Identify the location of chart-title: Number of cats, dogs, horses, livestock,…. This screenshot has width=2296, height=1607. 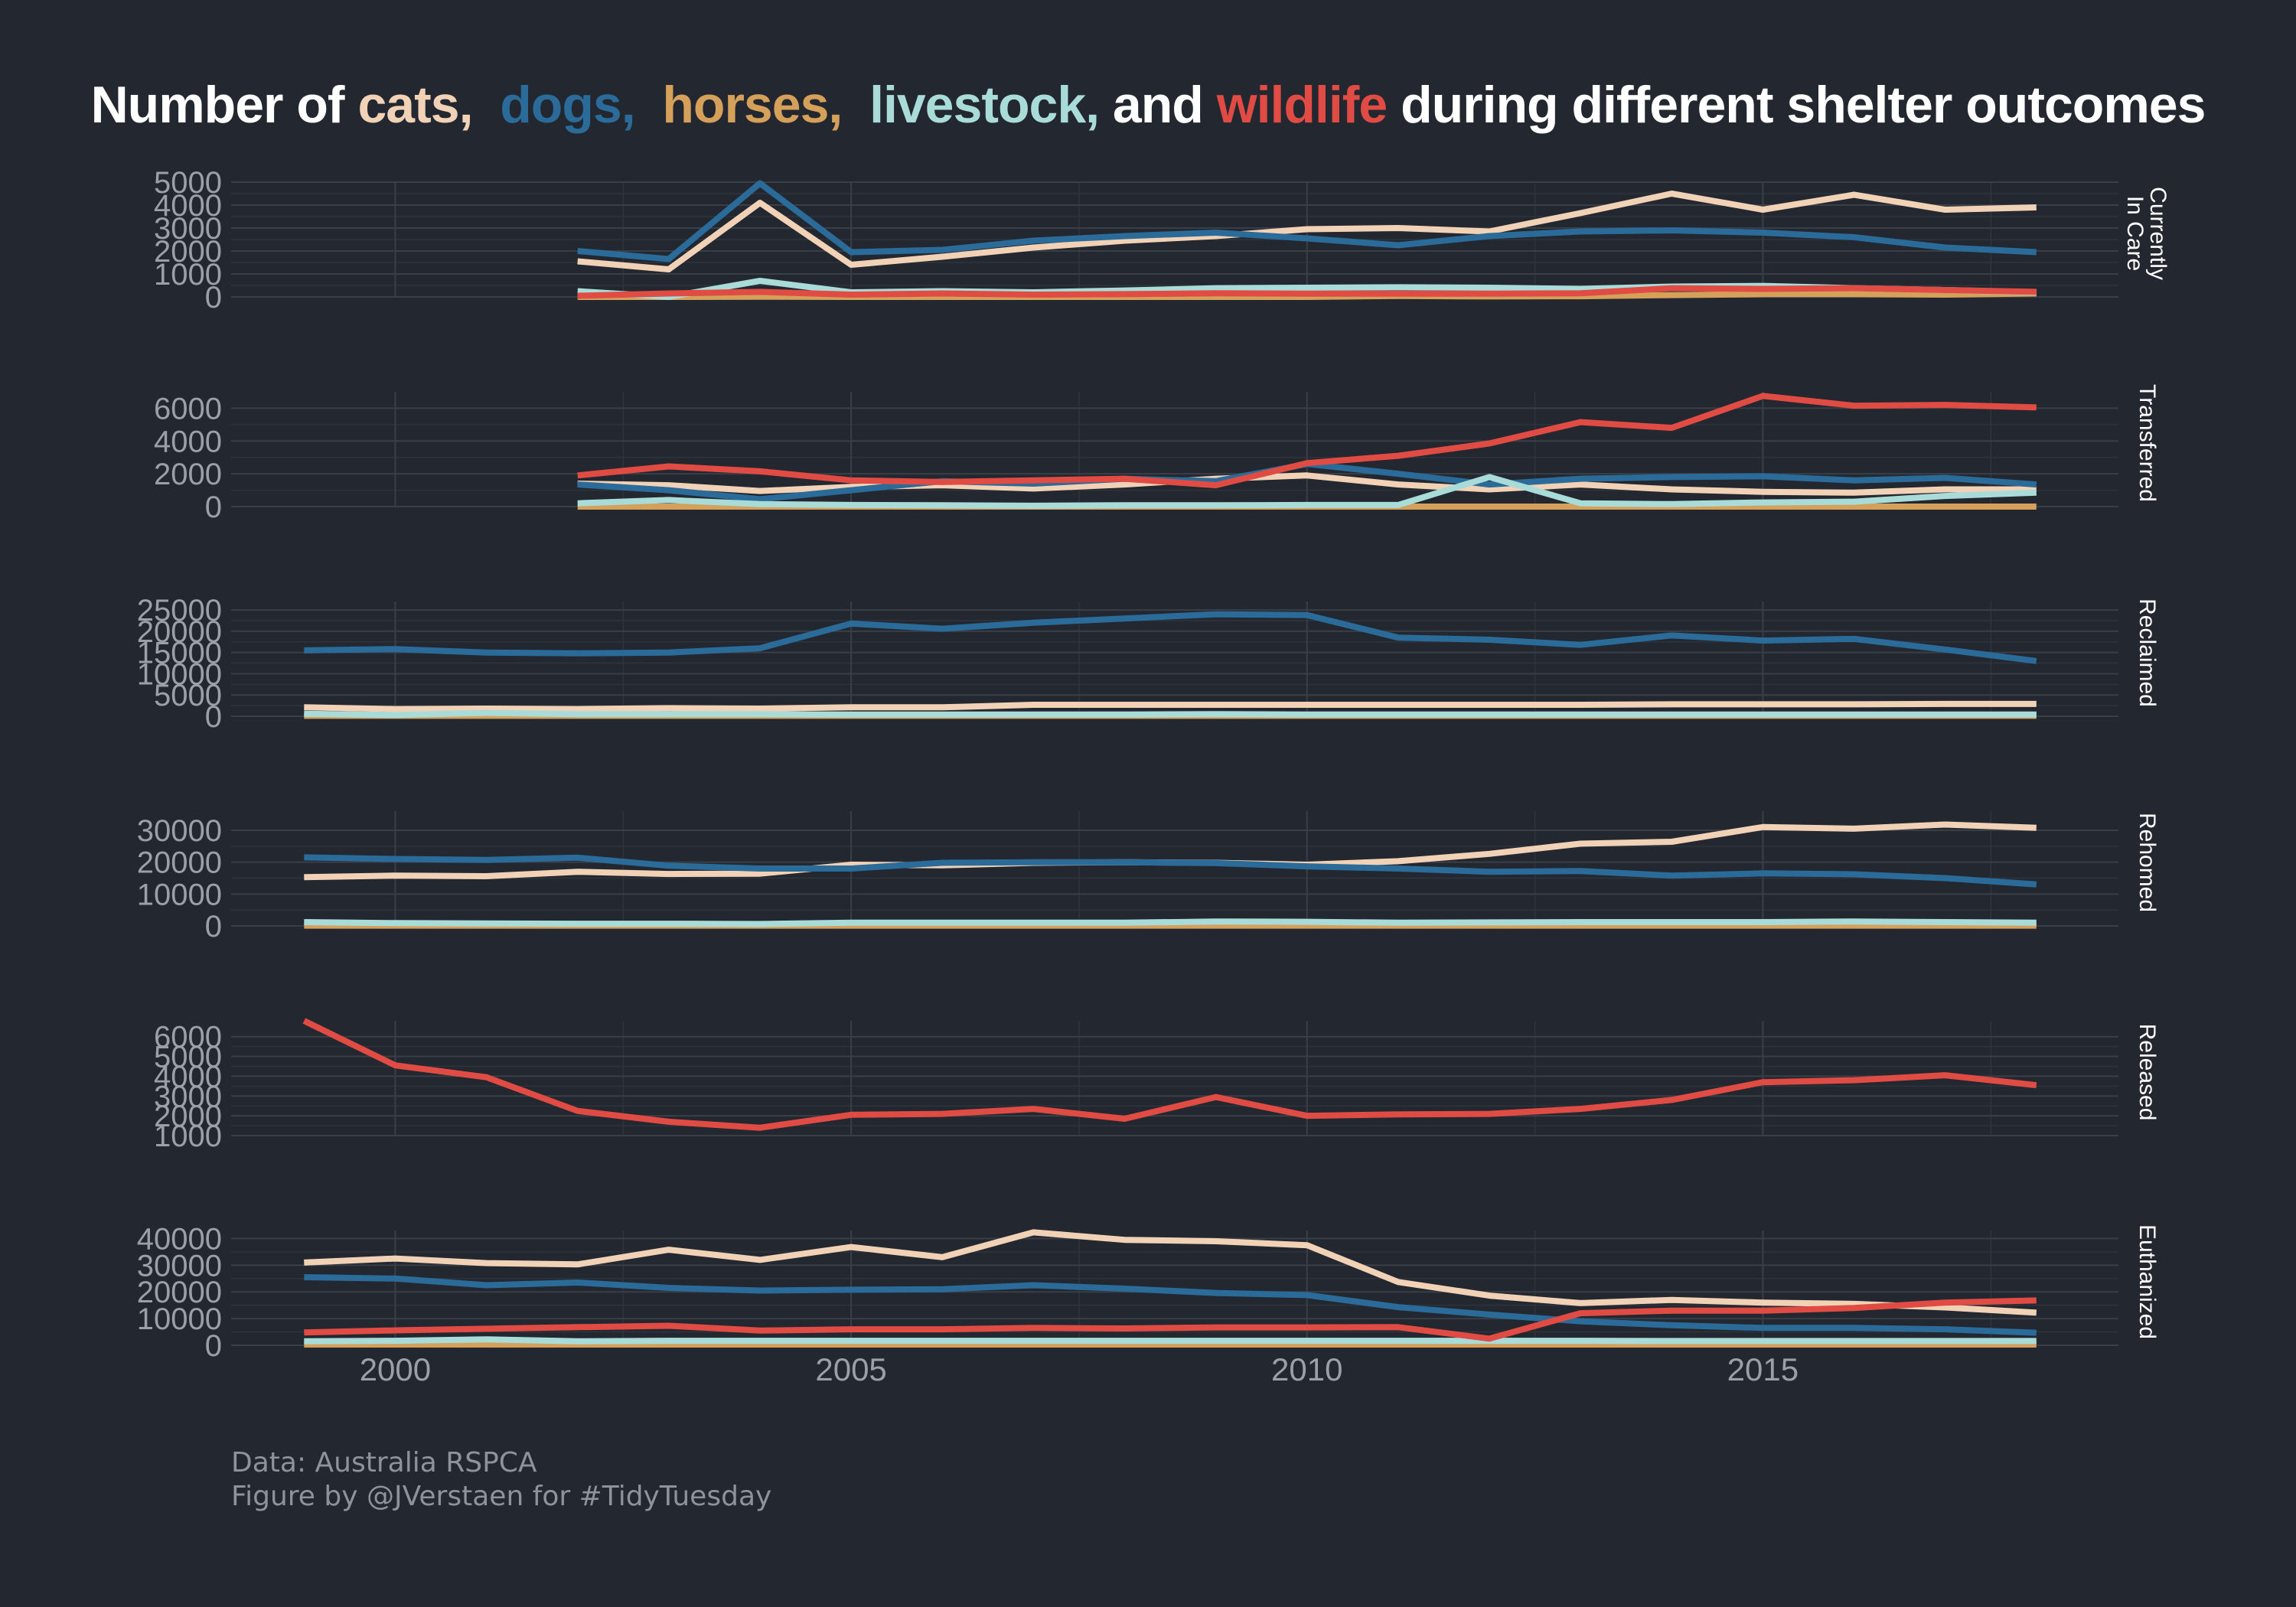
(1148, 105).